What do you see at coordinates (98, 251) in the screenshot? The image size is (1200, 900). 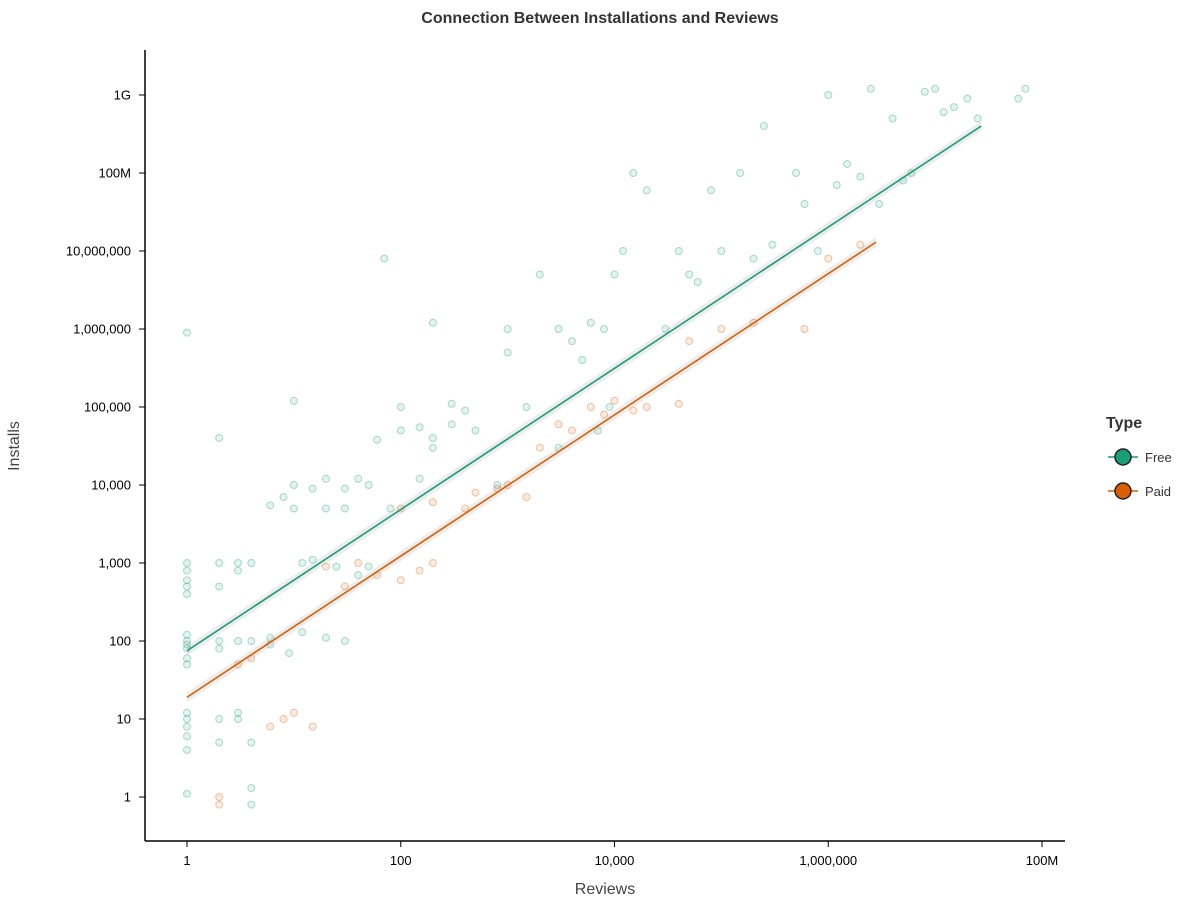 I see `y-tick-label: 10,000,000` at bounding box center [98, 251].